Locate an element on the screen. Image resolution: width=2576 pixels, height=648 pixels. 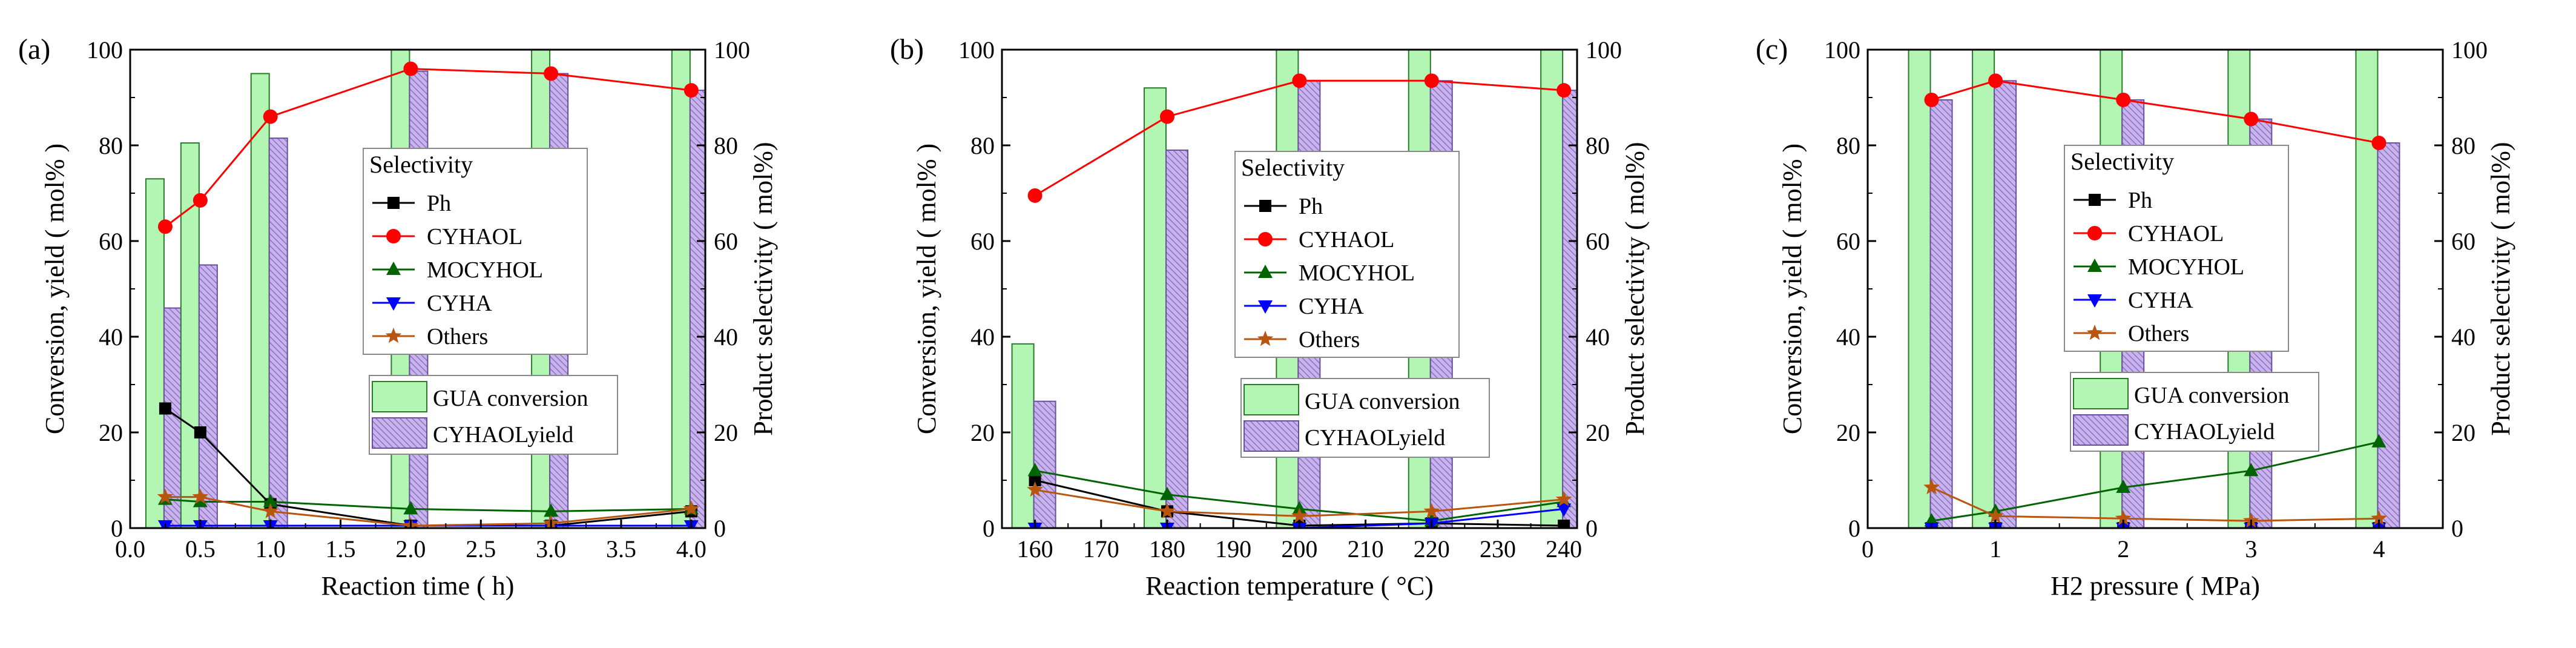
y-tick-label: 60 is located at coordinates (982, 242).